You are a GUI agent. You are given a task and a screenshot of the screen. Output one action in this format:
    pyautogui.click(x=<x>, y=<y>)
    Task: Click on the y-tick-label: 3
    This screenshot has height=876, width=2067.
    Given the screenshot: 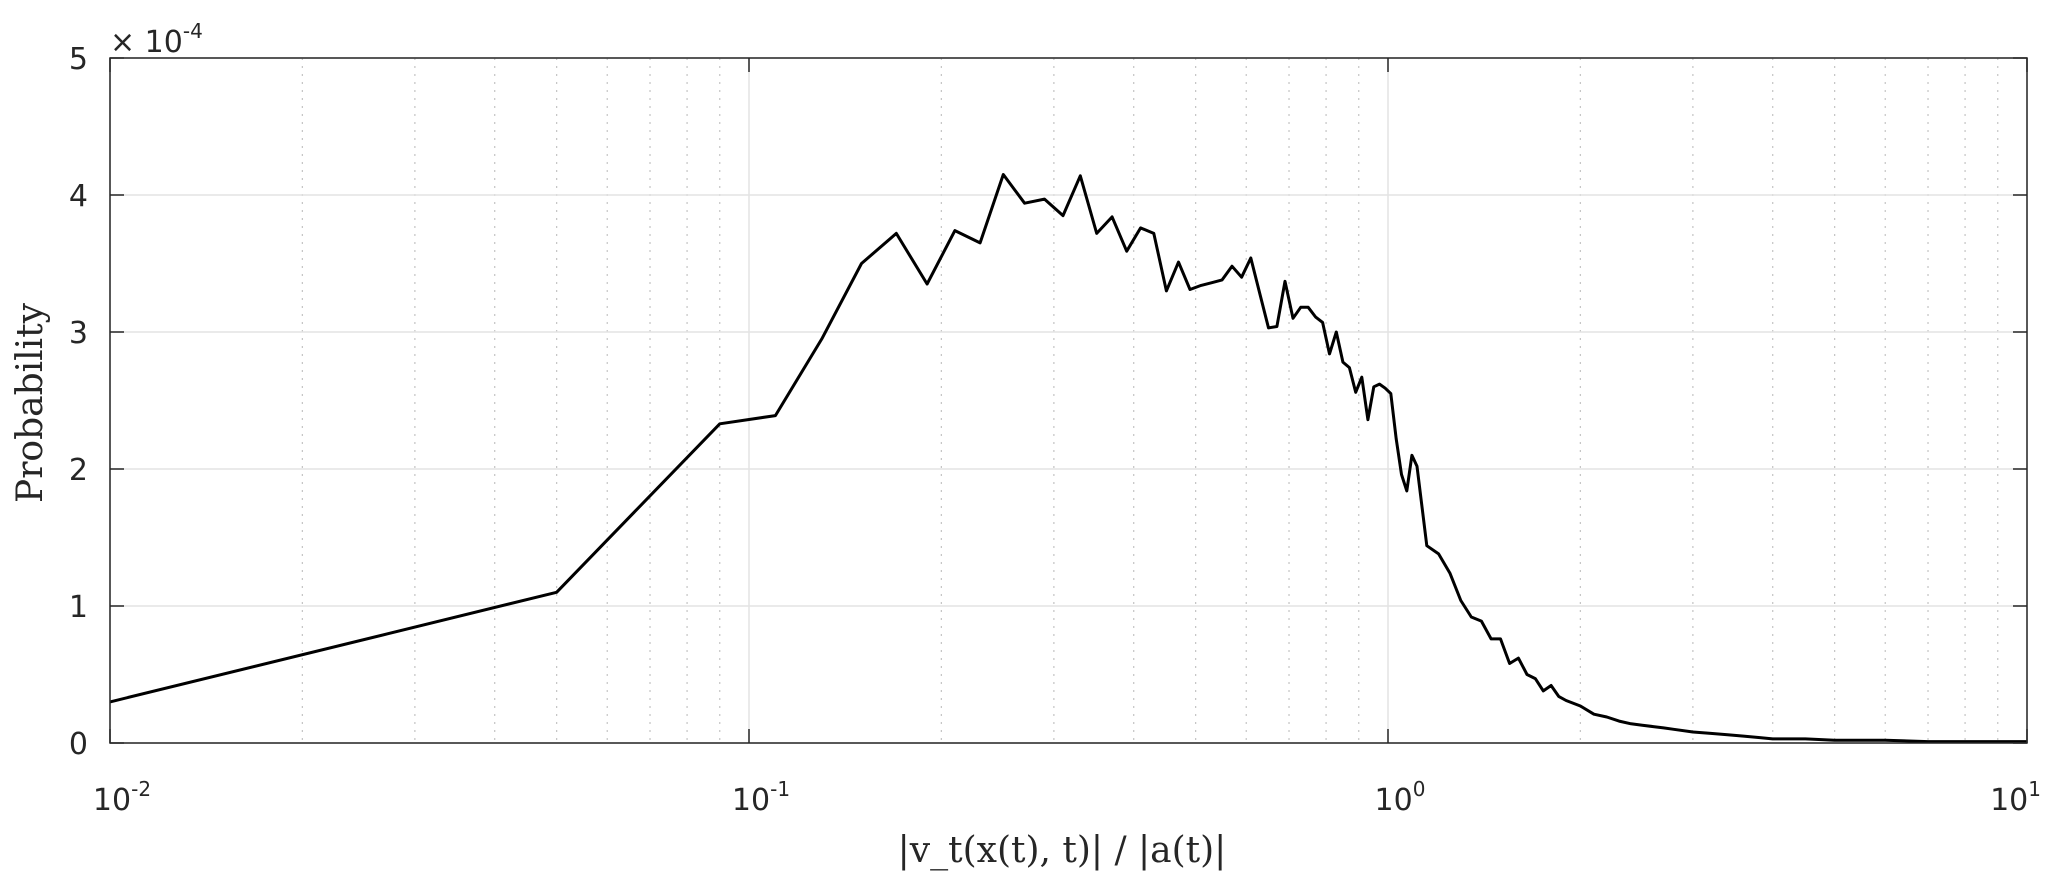 What is the action you would take?
    pyautogui.click(x=78, y=333)
    